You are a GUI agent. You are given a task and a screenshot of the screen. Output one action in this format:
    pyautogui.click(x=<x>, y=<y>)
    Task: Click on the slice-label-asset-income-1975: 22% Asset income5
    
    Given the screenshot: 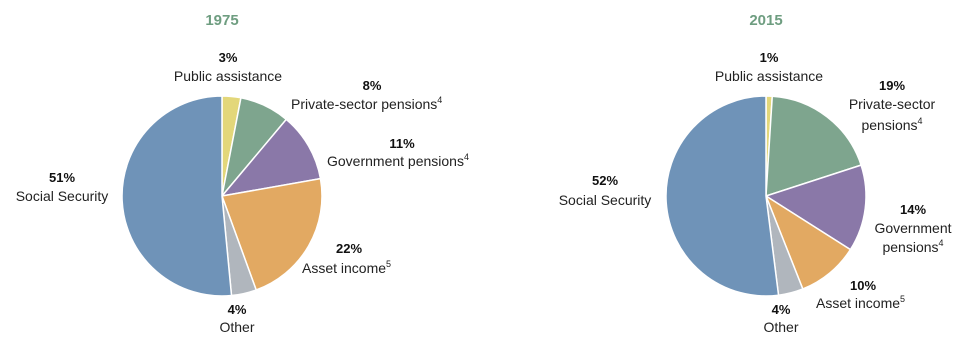 What is the action you would take?
    pyautogui.click(x=346, y=258)
    